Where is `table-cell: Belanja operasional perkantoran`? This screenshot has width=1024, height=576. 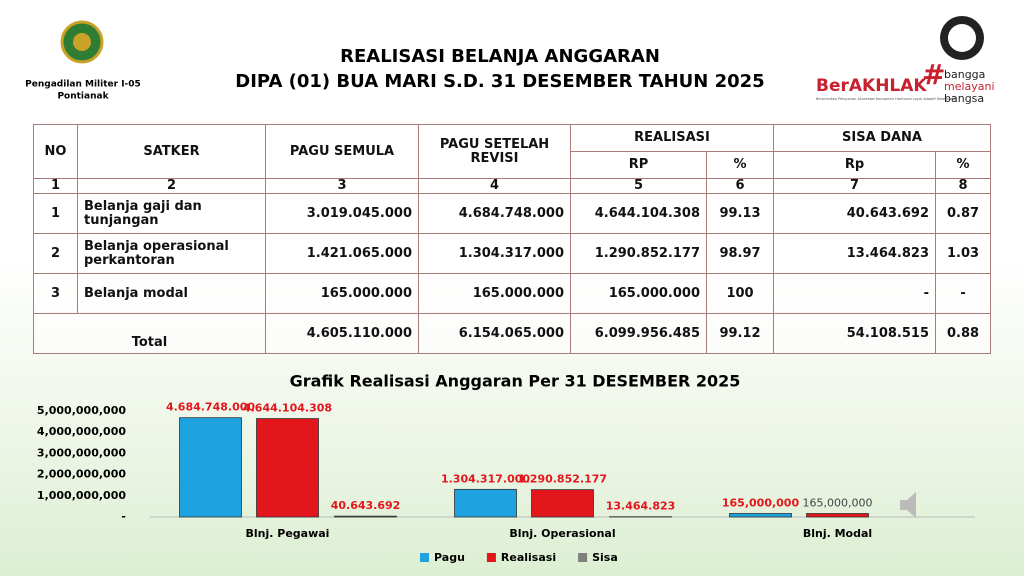
table-cell: Belanja operasional perkantoran is located at coordinates (171, 253).